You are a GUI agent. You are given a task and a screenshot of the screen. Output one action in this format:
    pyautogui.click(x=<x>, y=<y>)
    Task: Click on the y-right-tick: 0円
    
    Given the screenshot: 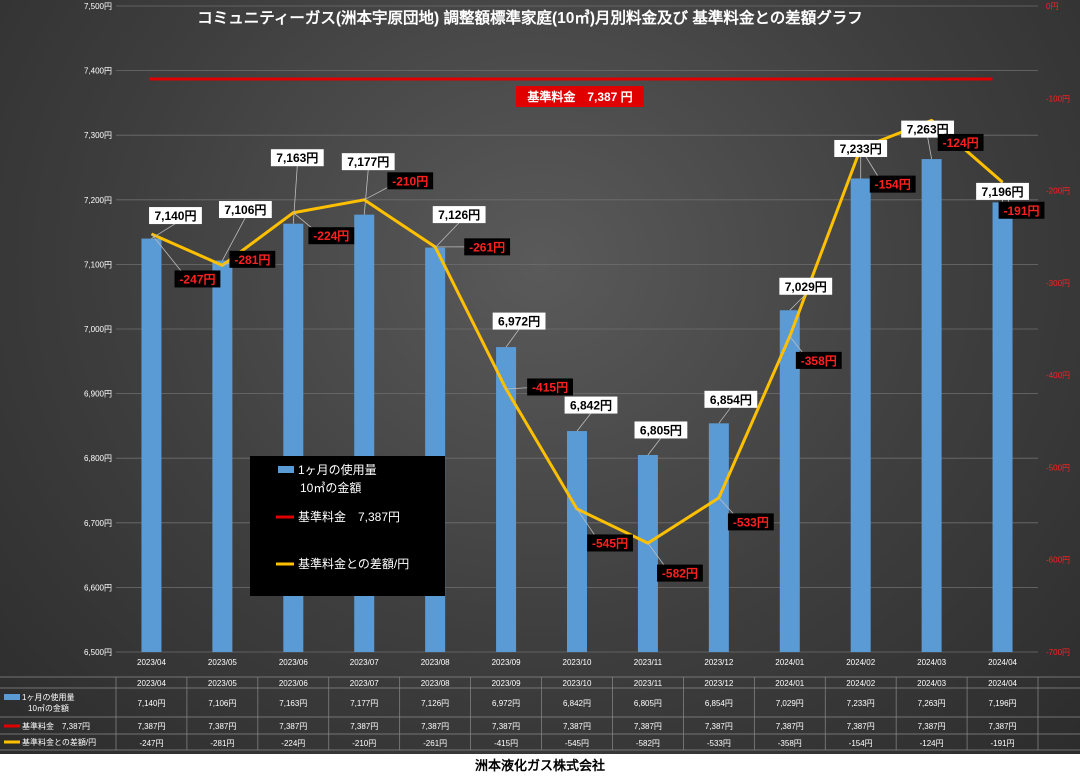 What is the action you would take?
    pyautogui.click(x=1052, y=6)
    